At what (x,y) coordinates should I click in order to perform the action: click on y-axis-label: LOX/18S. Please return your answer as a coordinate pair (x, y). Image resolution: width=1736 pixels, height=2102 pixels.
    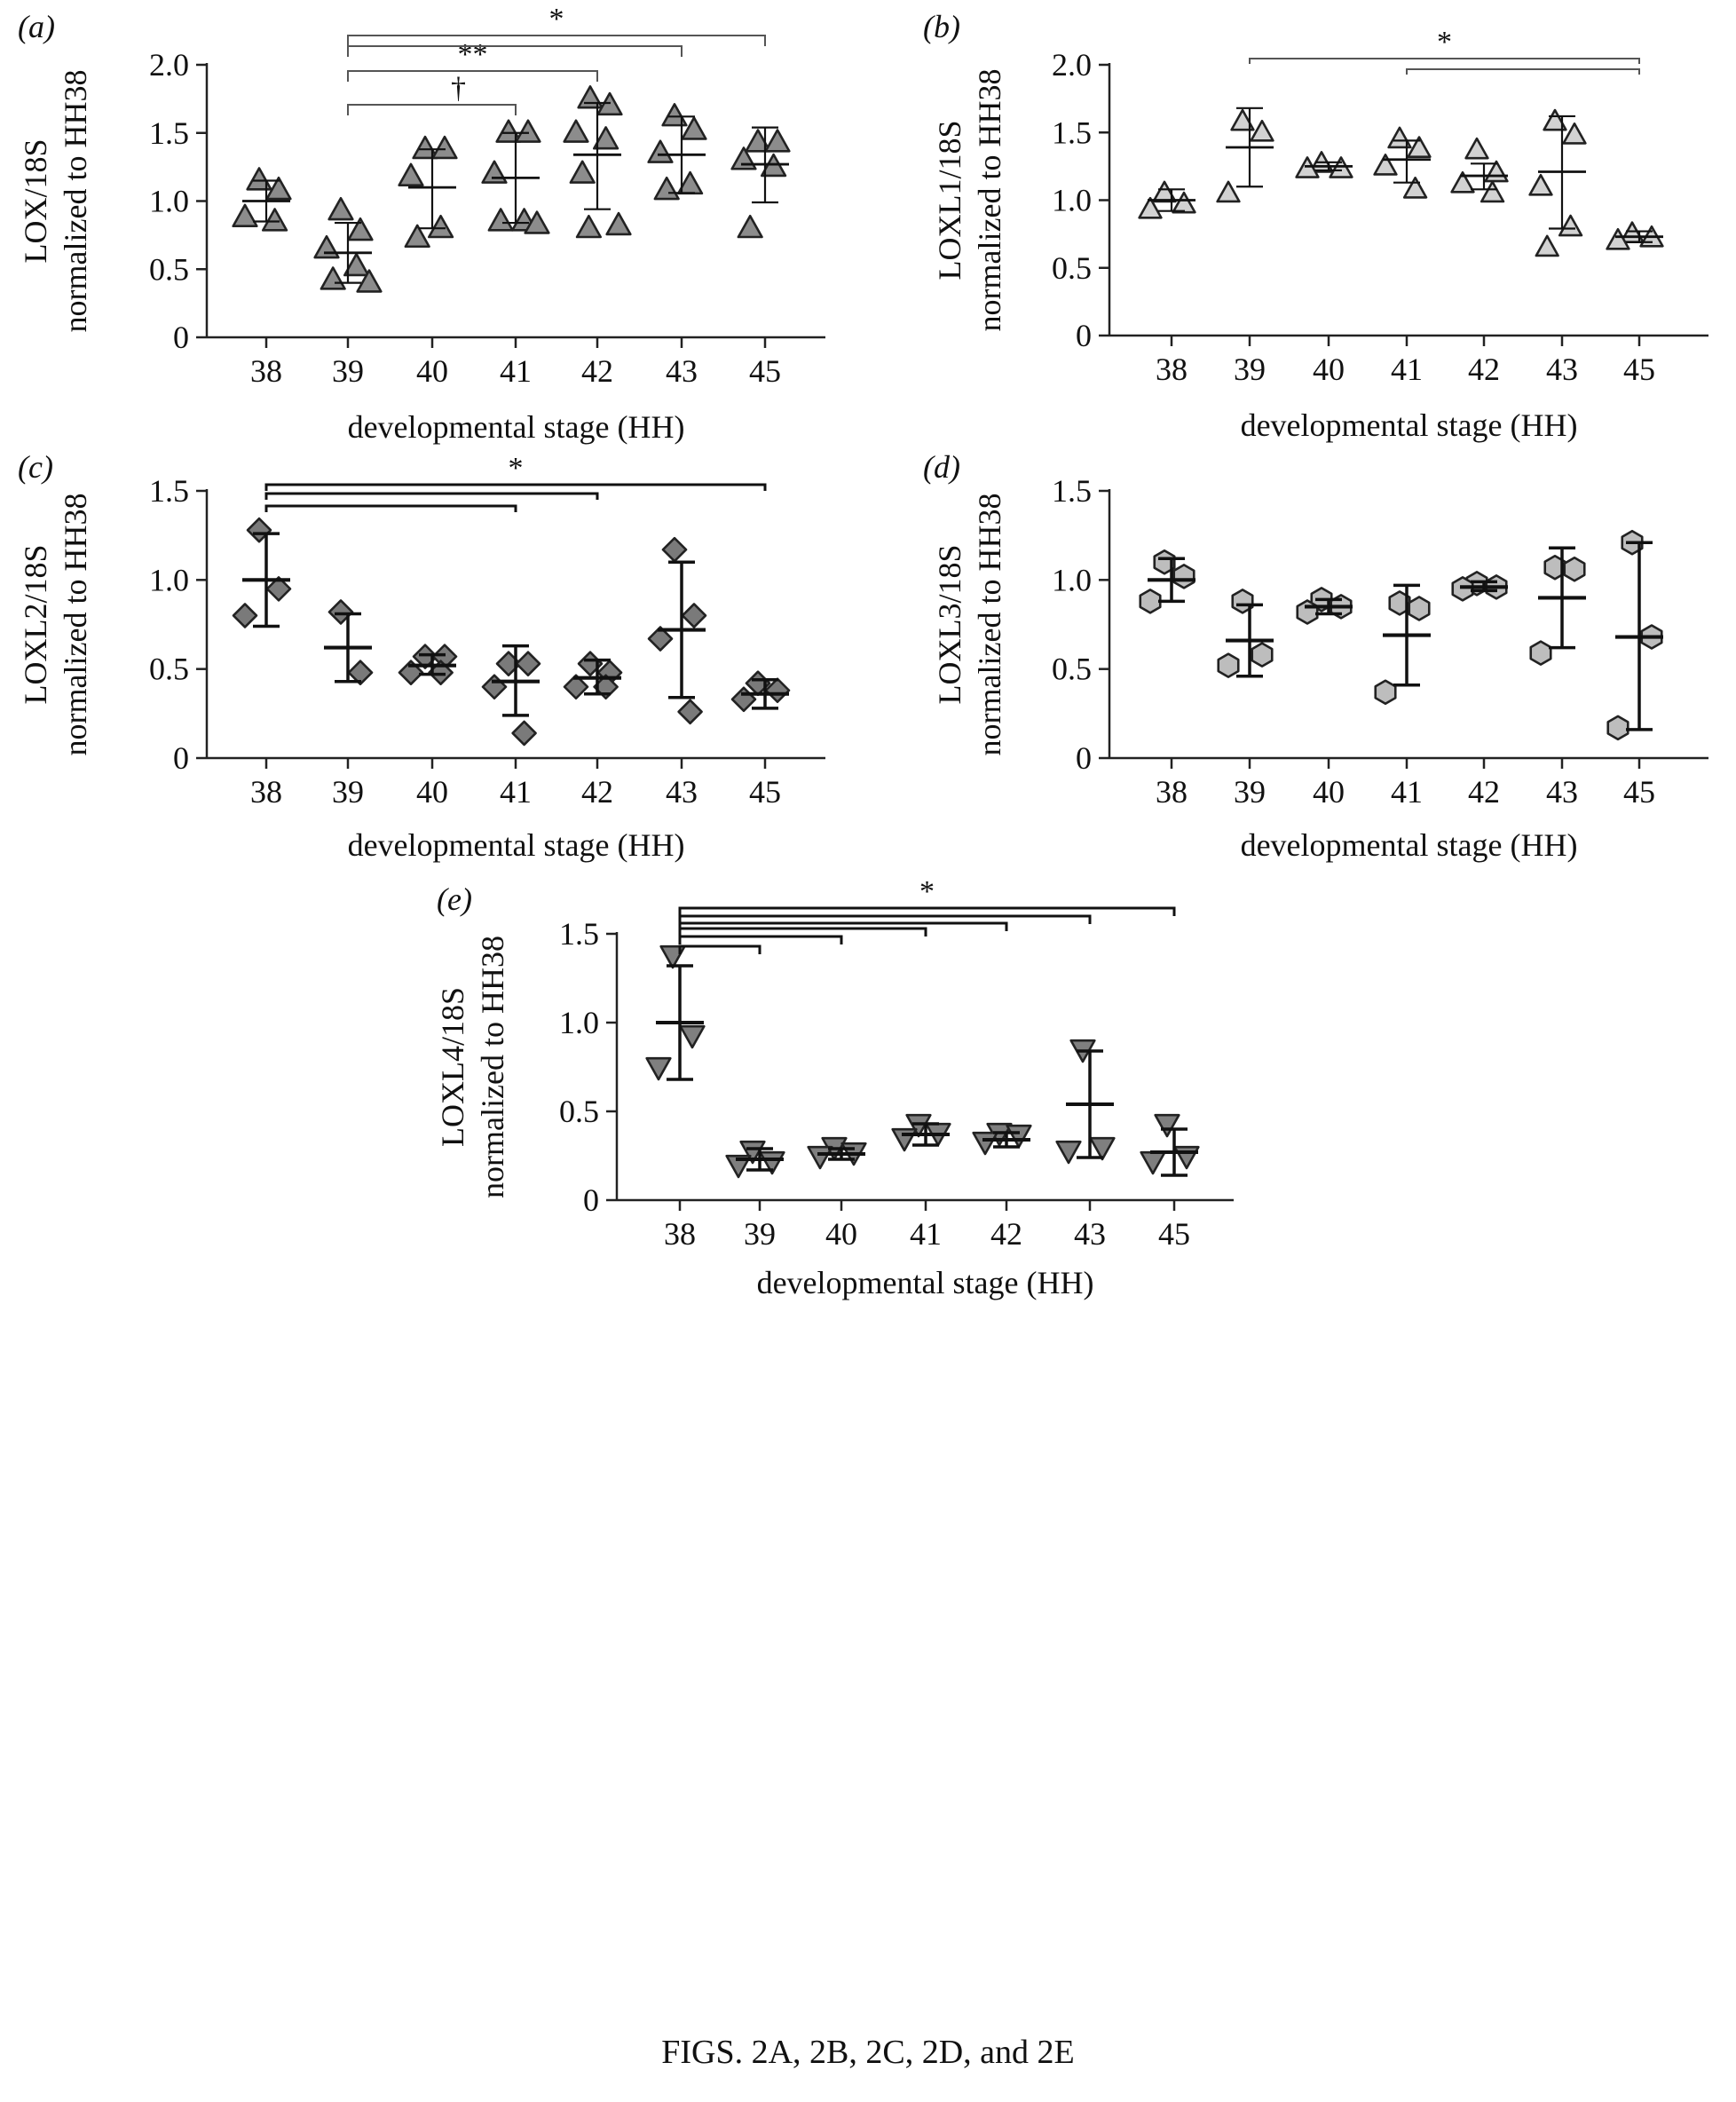
    Looking at the image, I should click on (35, 200).